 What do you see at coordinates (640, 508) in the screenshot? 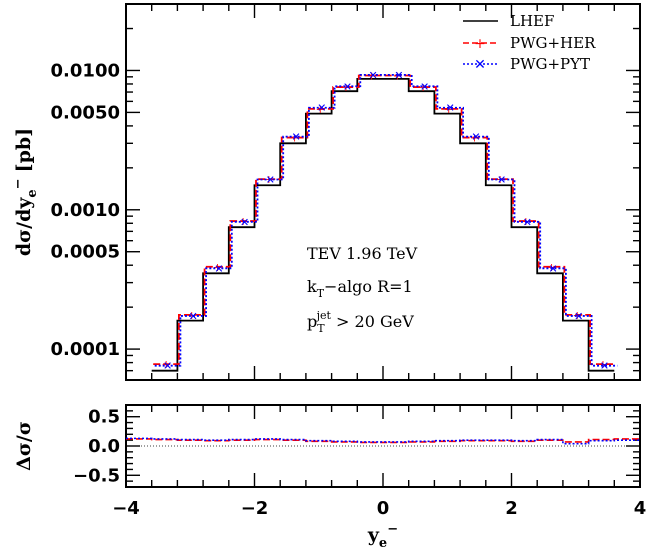
I see `x-tick-label: 4` at bounding box center [640, 508].